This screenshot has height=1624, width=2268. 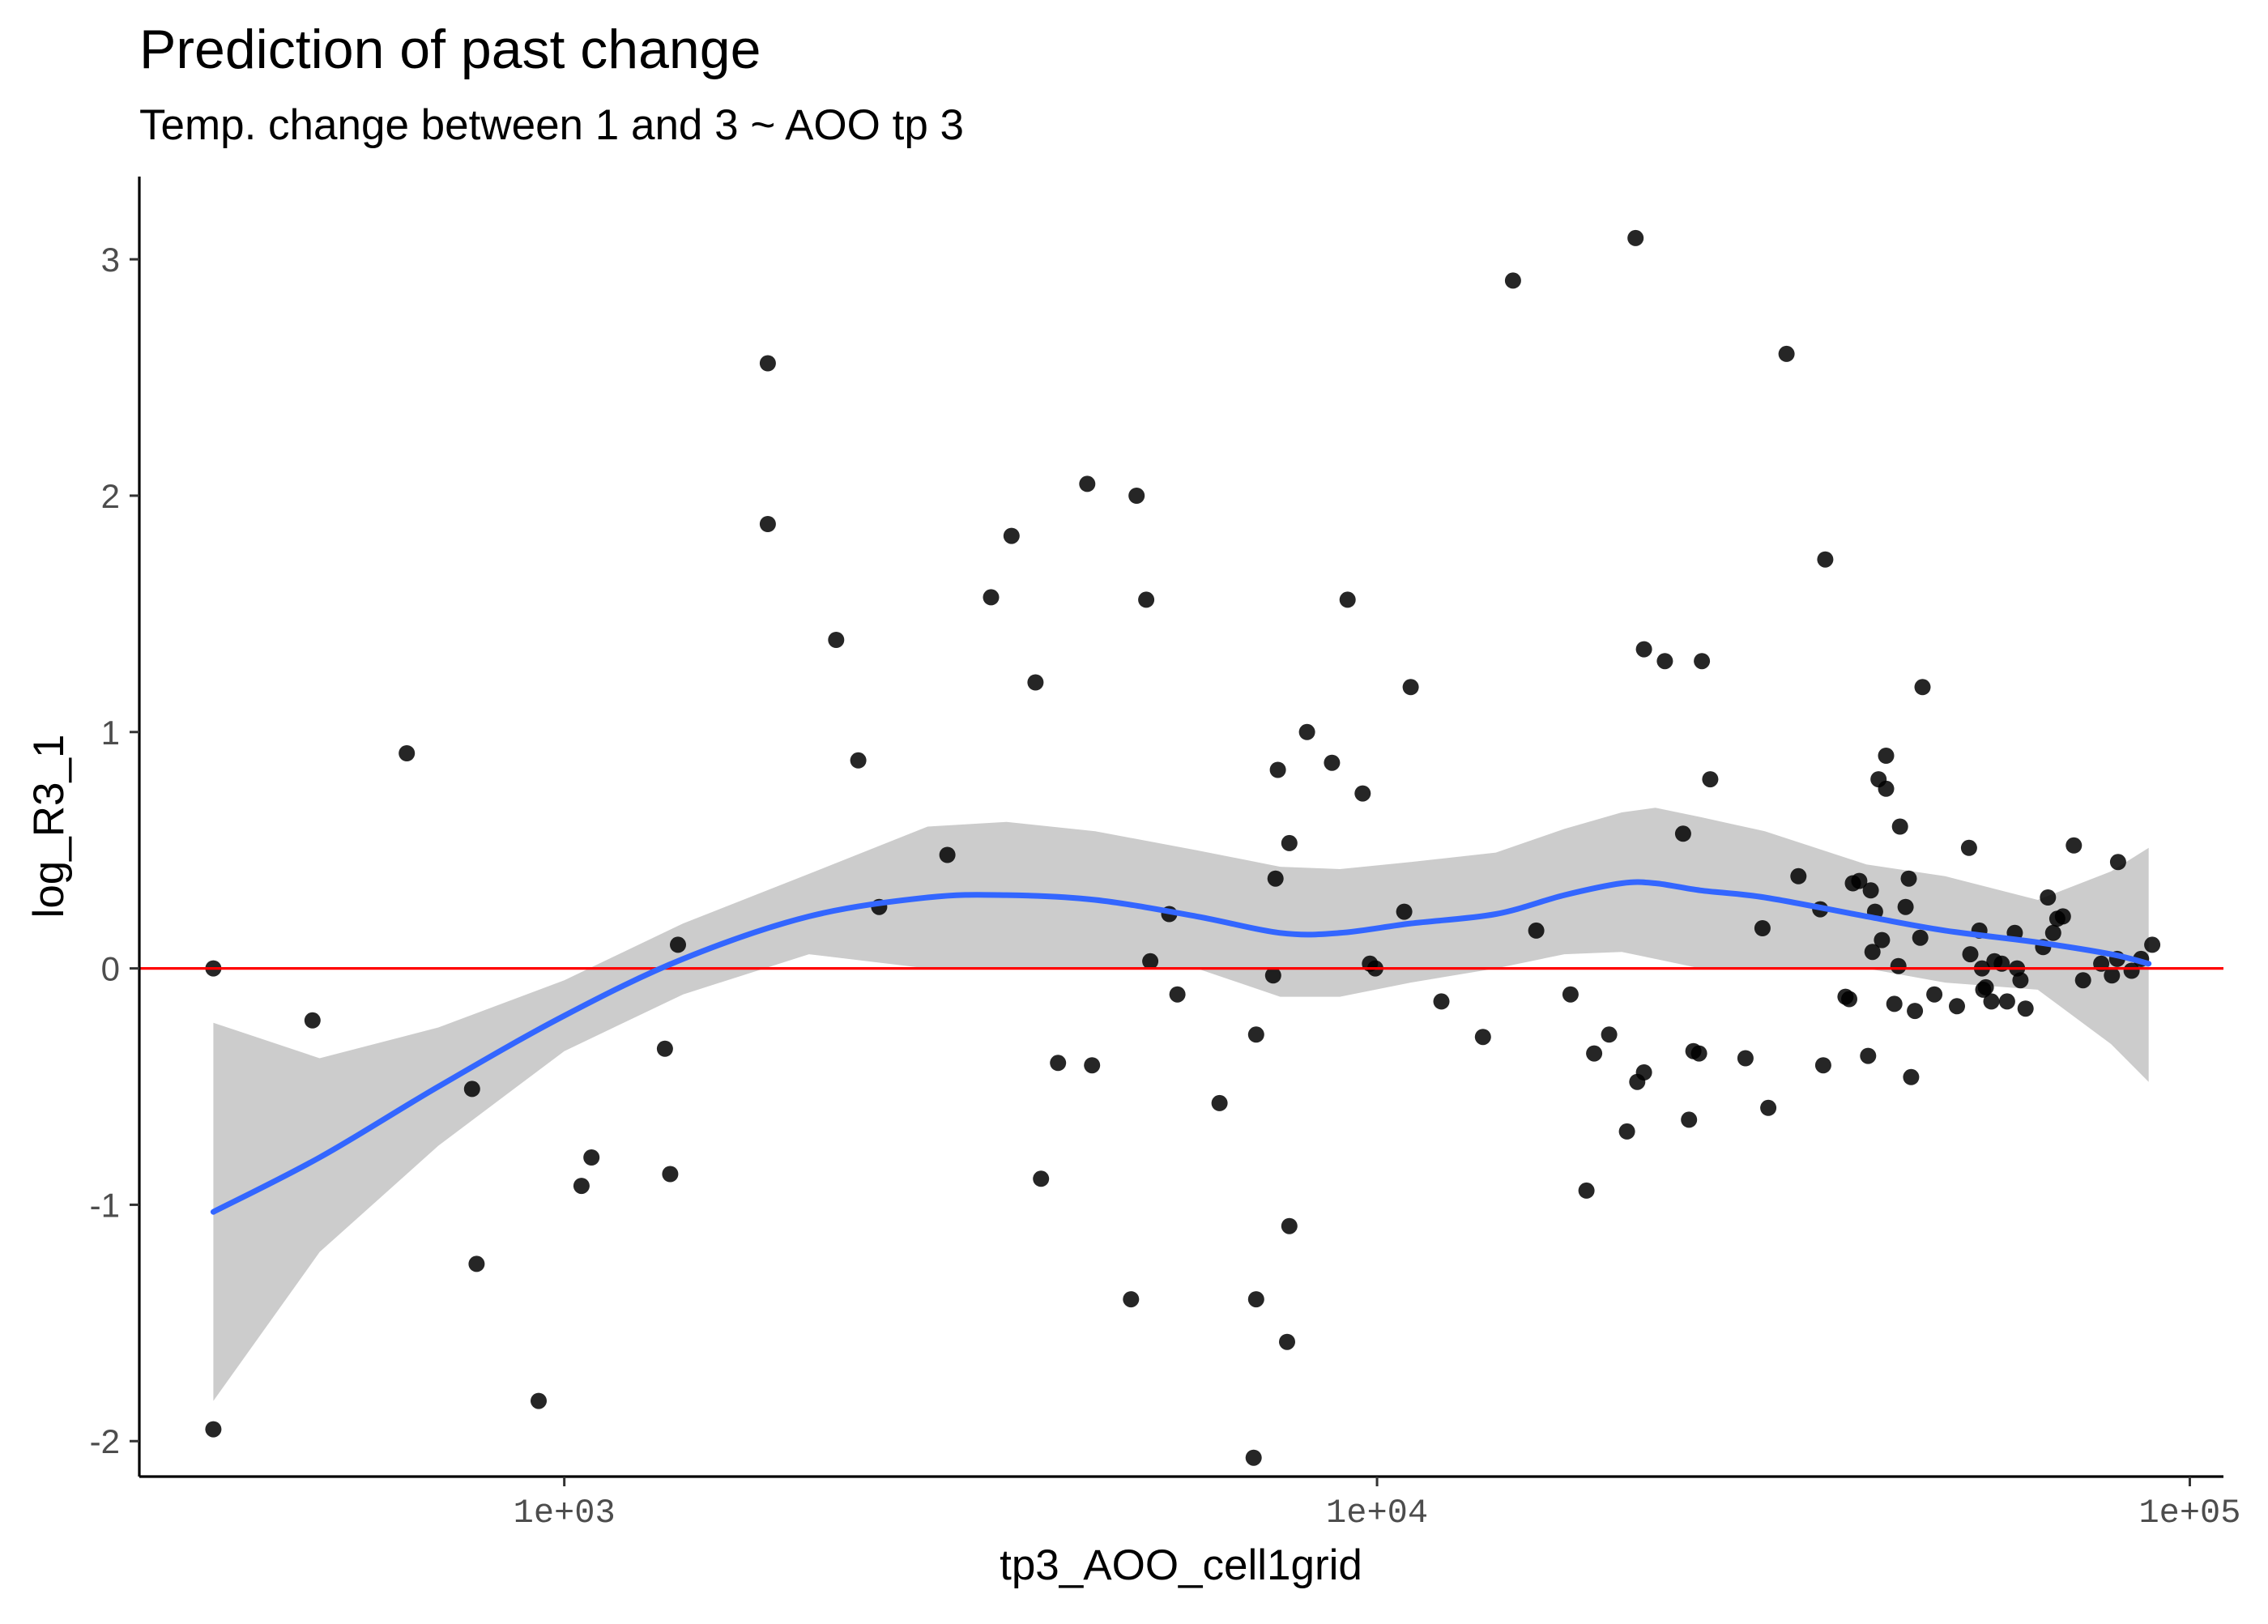 What do you see at coordinates (110, 260) in the screenshot?
I see `y-tick-label: 3` at bounding box center [110, 260].